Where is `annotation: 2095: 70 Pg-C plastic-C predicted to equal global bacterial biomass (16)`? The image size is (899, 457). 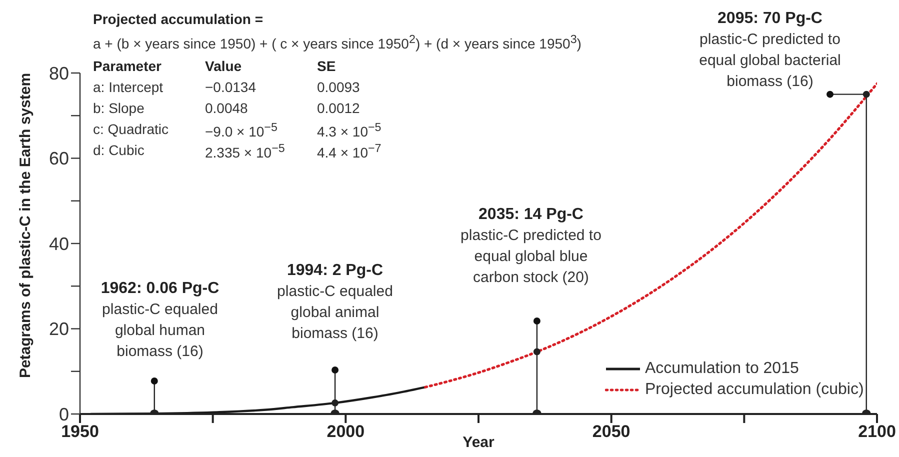
annotation: 2095: 70 Pg-C plastic-C predicted to equal global bacterial biomass (16) is located at coordinates (770, 50).